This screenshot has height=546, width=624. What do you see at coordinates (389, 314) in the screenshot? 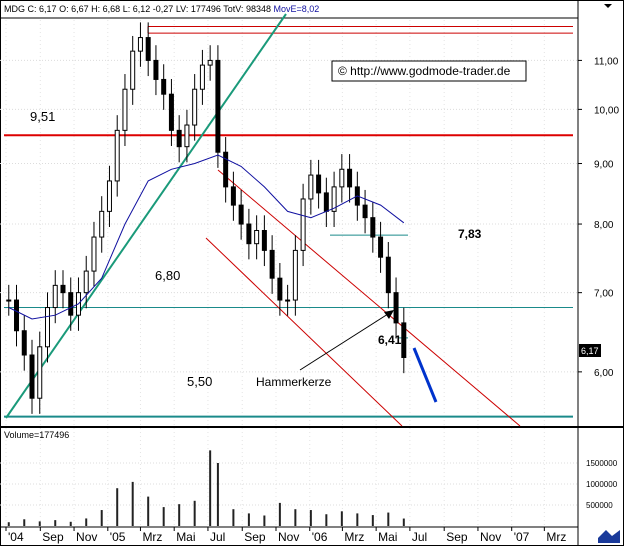
I see `hammer-arrow-head` at bounding box center [389, 314].